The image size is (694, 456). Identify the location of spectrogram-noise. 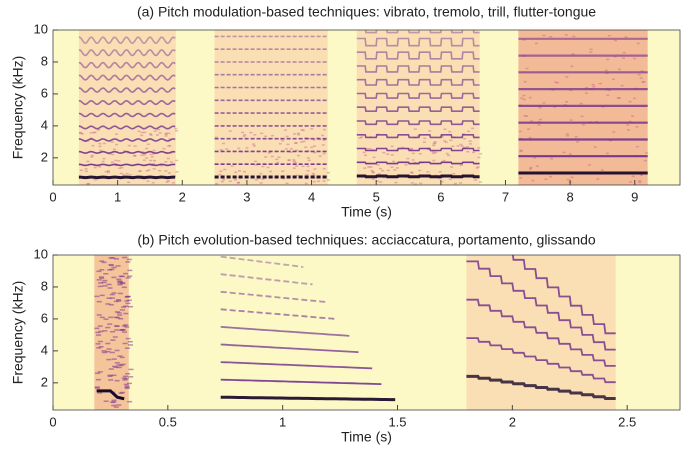
(127, 107).